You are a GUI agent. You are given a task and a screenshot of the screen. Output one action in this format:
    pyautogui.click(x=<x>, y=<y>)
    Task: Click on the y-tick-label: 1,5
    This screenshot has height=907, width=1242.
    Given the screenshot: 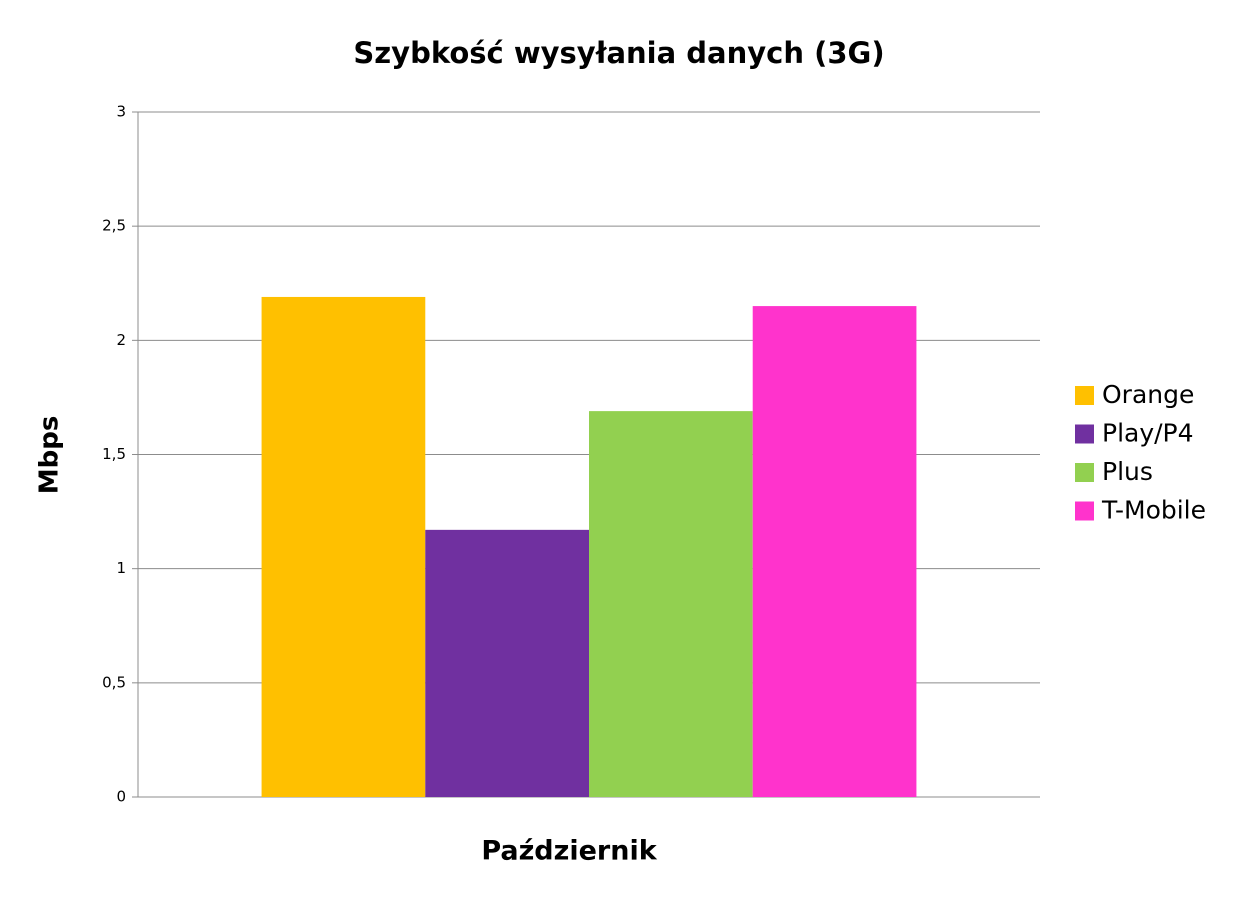 What is the action you would take?
    pyautogui.click(x=114, y=454)
    